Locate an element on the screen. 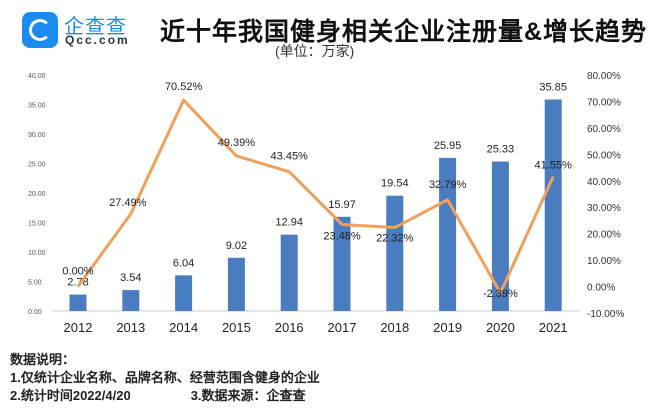 The width and height of the screenshot is (660, 413). right-tick-label: 50.00% is located at coordinates (604, 155).